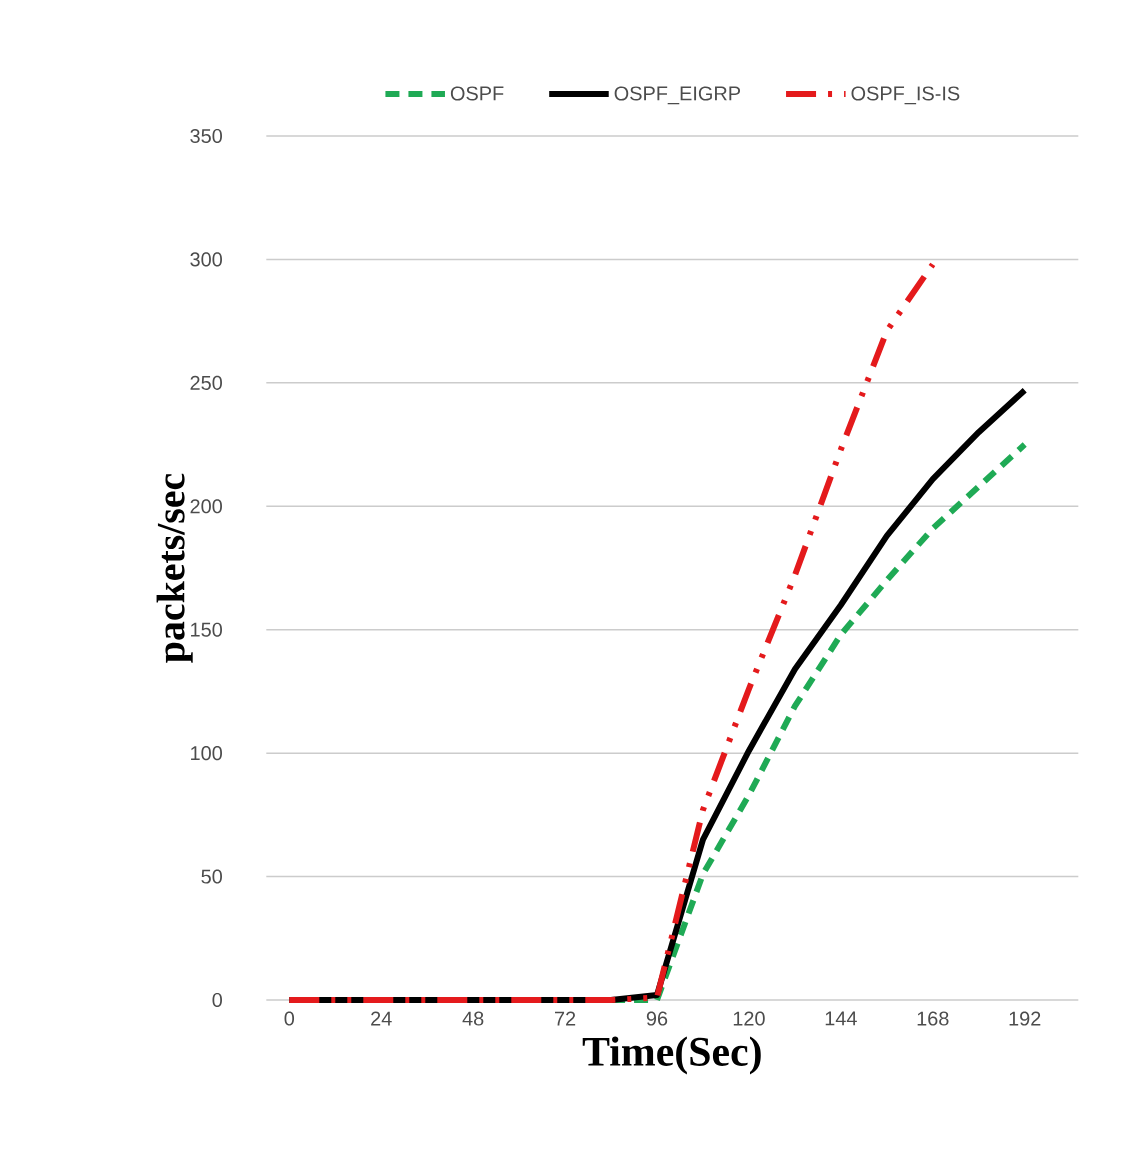 The image size is (1121, 1173). Describe the element at coordinates (1025, 1018) in the screenshot. I see `x-tick-label: 192` at that location.